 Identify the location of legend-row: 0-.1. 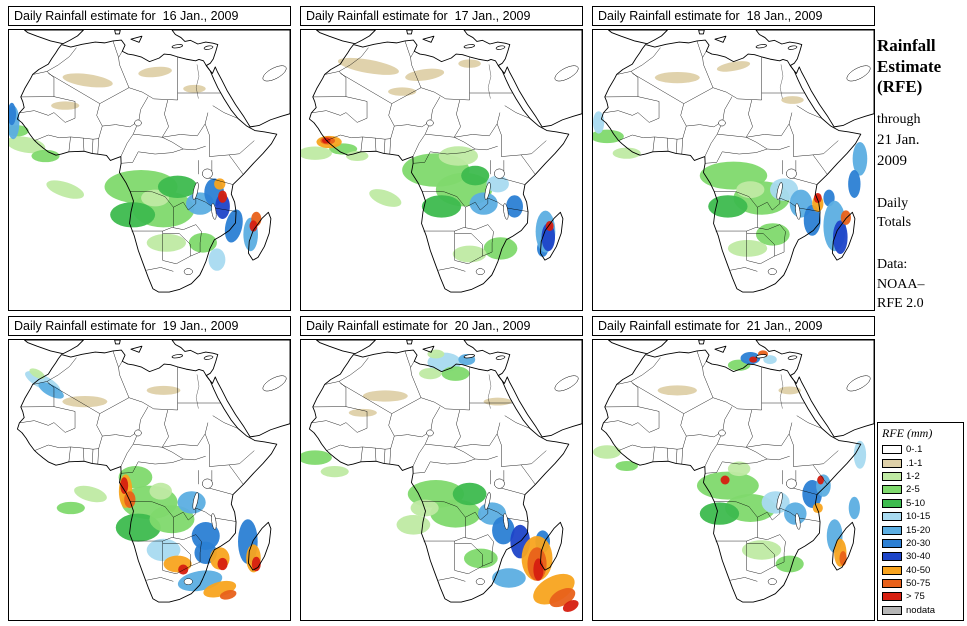
(920, 449).